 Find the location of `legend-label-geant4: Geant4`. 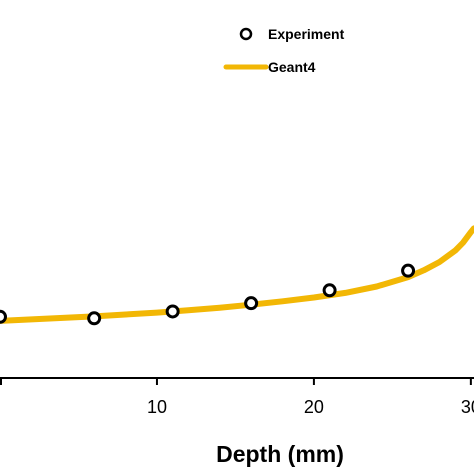

legend-label-geant4: Geant4 is located at coordinates (292, 67).